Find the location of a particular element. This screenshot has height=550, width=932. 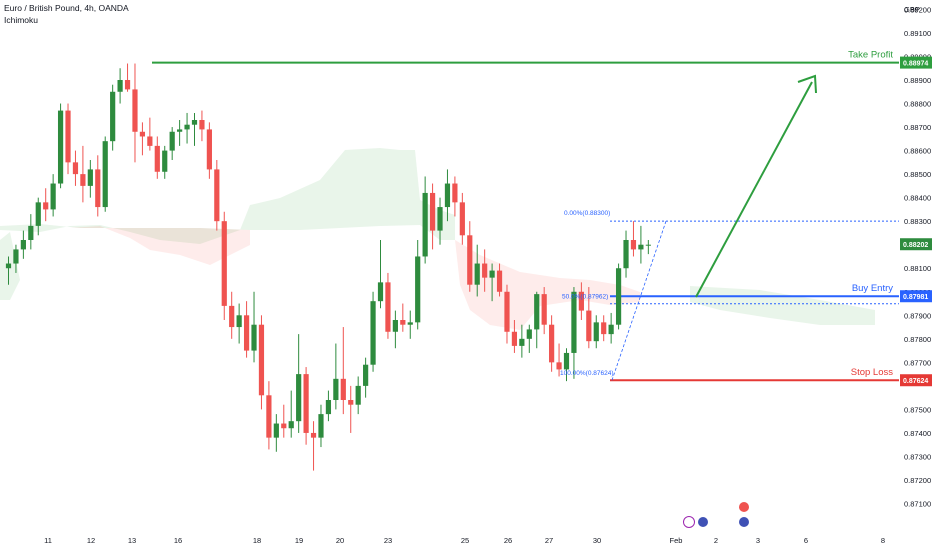

x-tick-label: 3 is located at coordinates (758, 540).